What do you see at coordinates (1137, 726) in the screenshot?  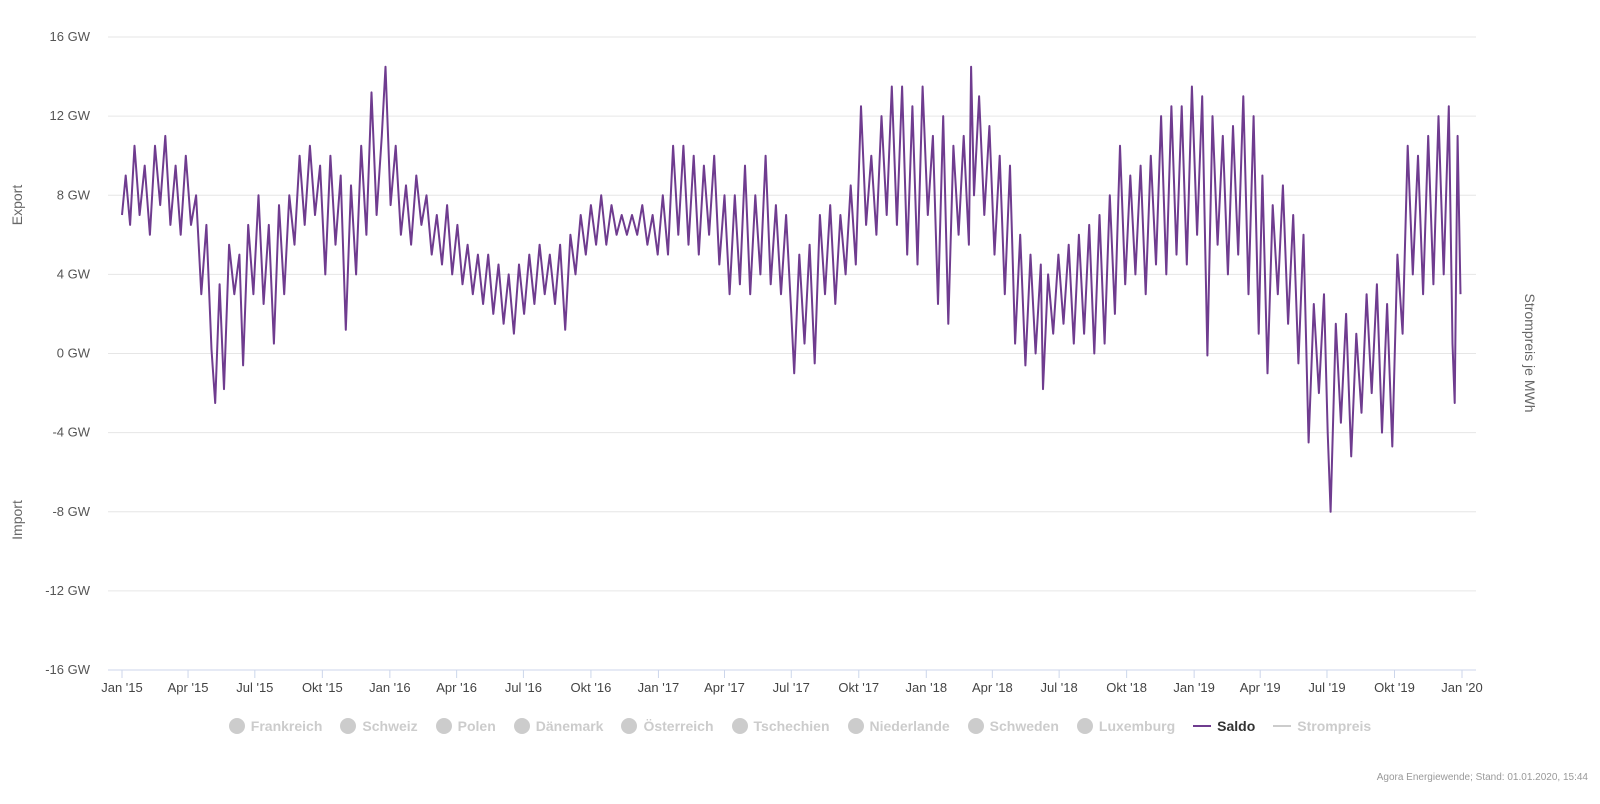 I see `legend-label: Luxemburg` at bounding box center [1137, 726].